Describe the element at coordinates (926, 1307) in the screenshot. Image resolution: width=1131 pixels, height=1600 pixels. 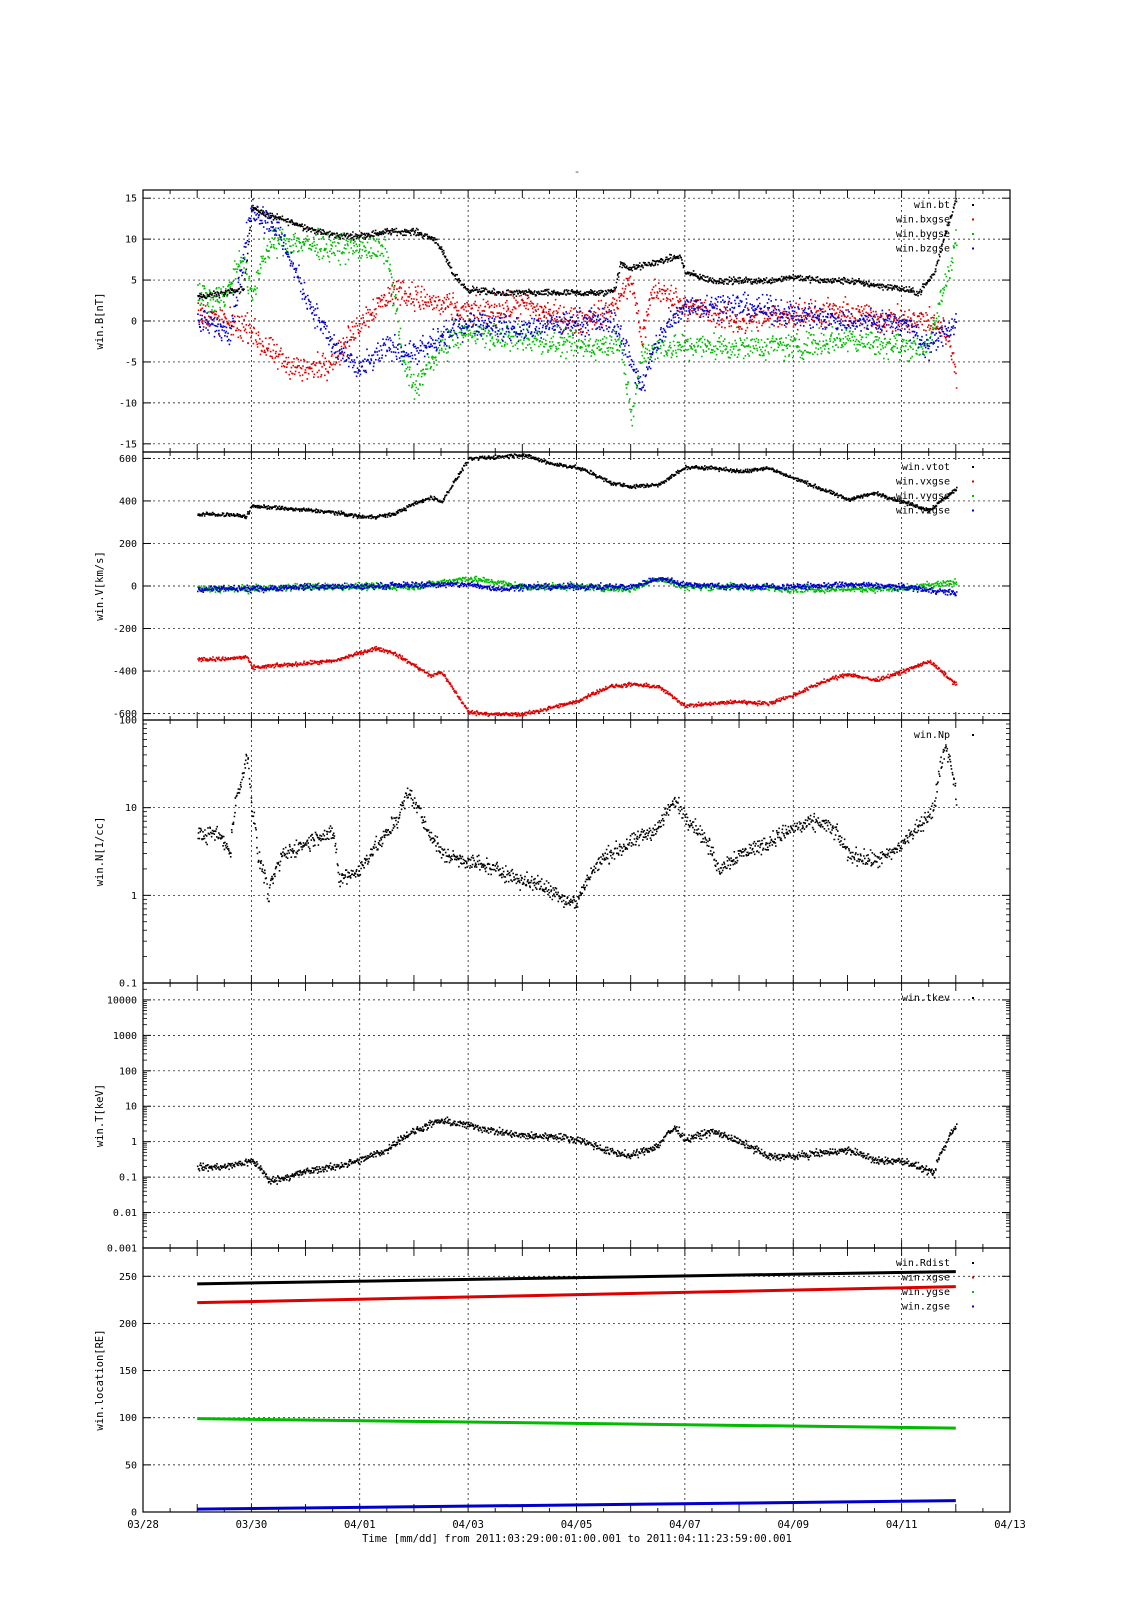
I see `legend-label-loc: win.zgse` at that location.